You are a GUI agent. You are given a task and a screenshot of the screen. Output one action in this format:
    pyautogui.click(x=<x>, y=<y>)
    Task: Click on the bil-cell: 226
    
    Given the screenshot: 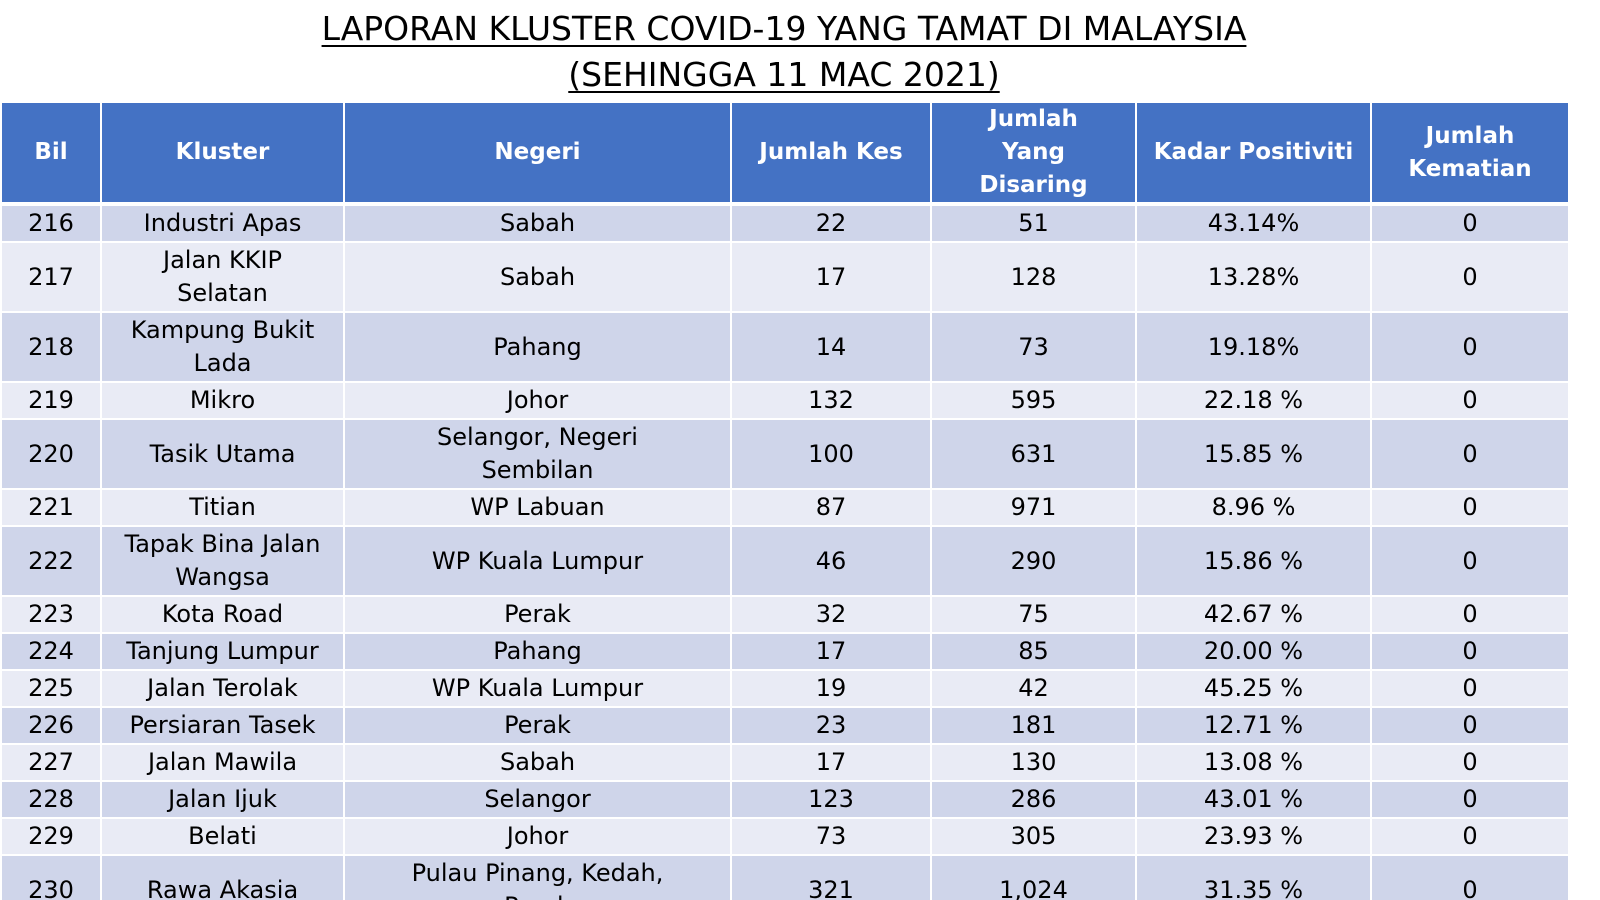 What is the action you would take?
    pyautogui.click(x=51, y=725)
    